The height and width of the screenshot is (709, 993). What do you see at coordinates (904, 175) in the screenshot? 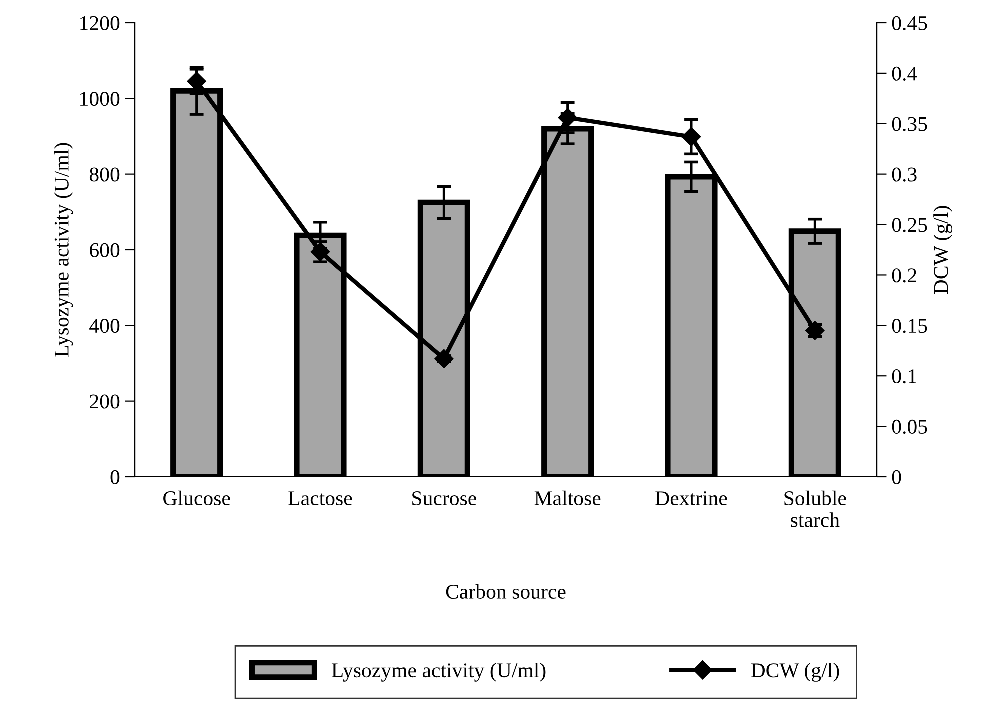
I see `y2-tick-label: 0.3` at bounding box center [904, 175].